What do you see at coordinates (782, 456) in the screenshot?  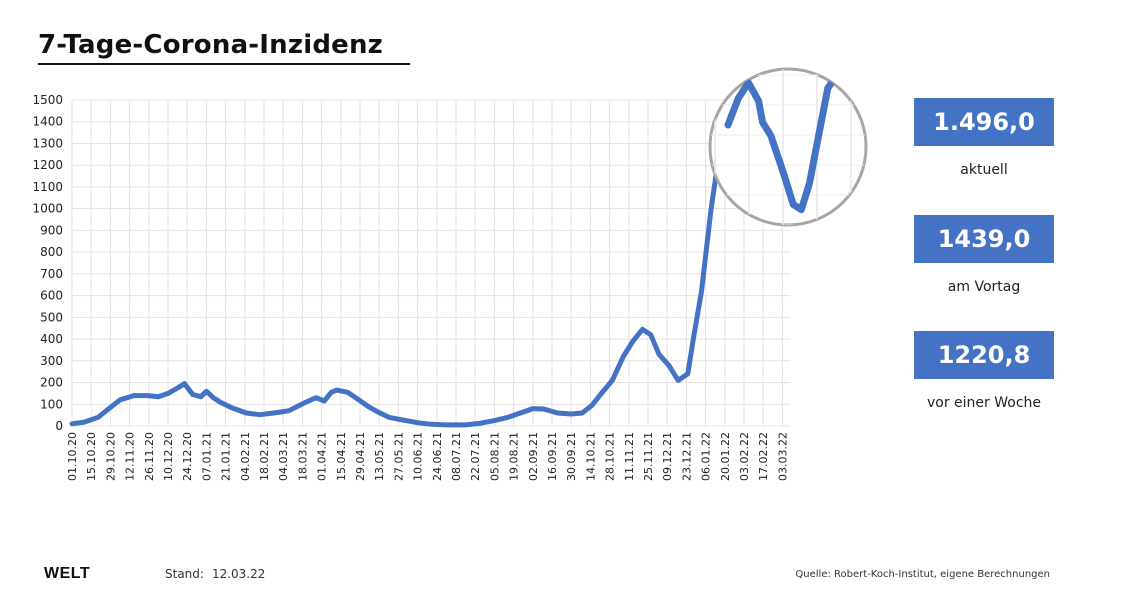 I see `x-tick-label: 03.03.22` at bounding box center [782, 456].